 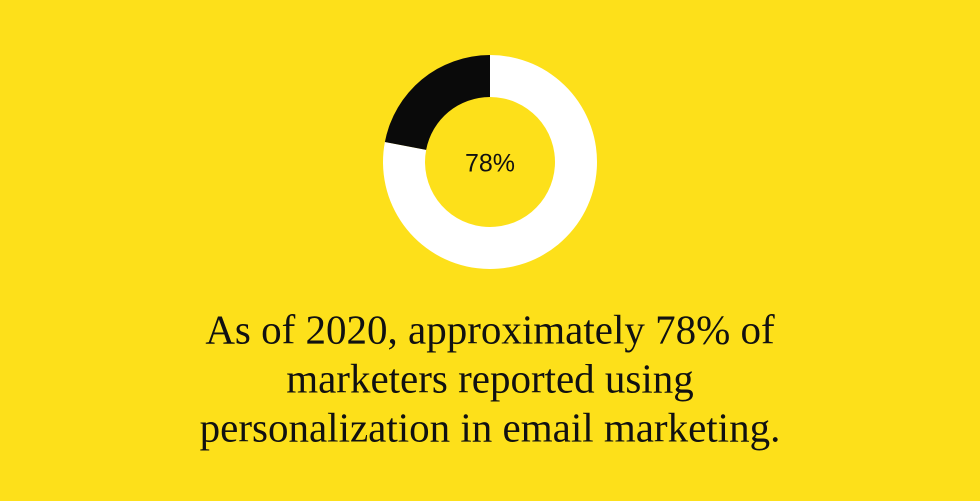 I want to click on caption-line: marketers reported using, so click(x=490, y=378).